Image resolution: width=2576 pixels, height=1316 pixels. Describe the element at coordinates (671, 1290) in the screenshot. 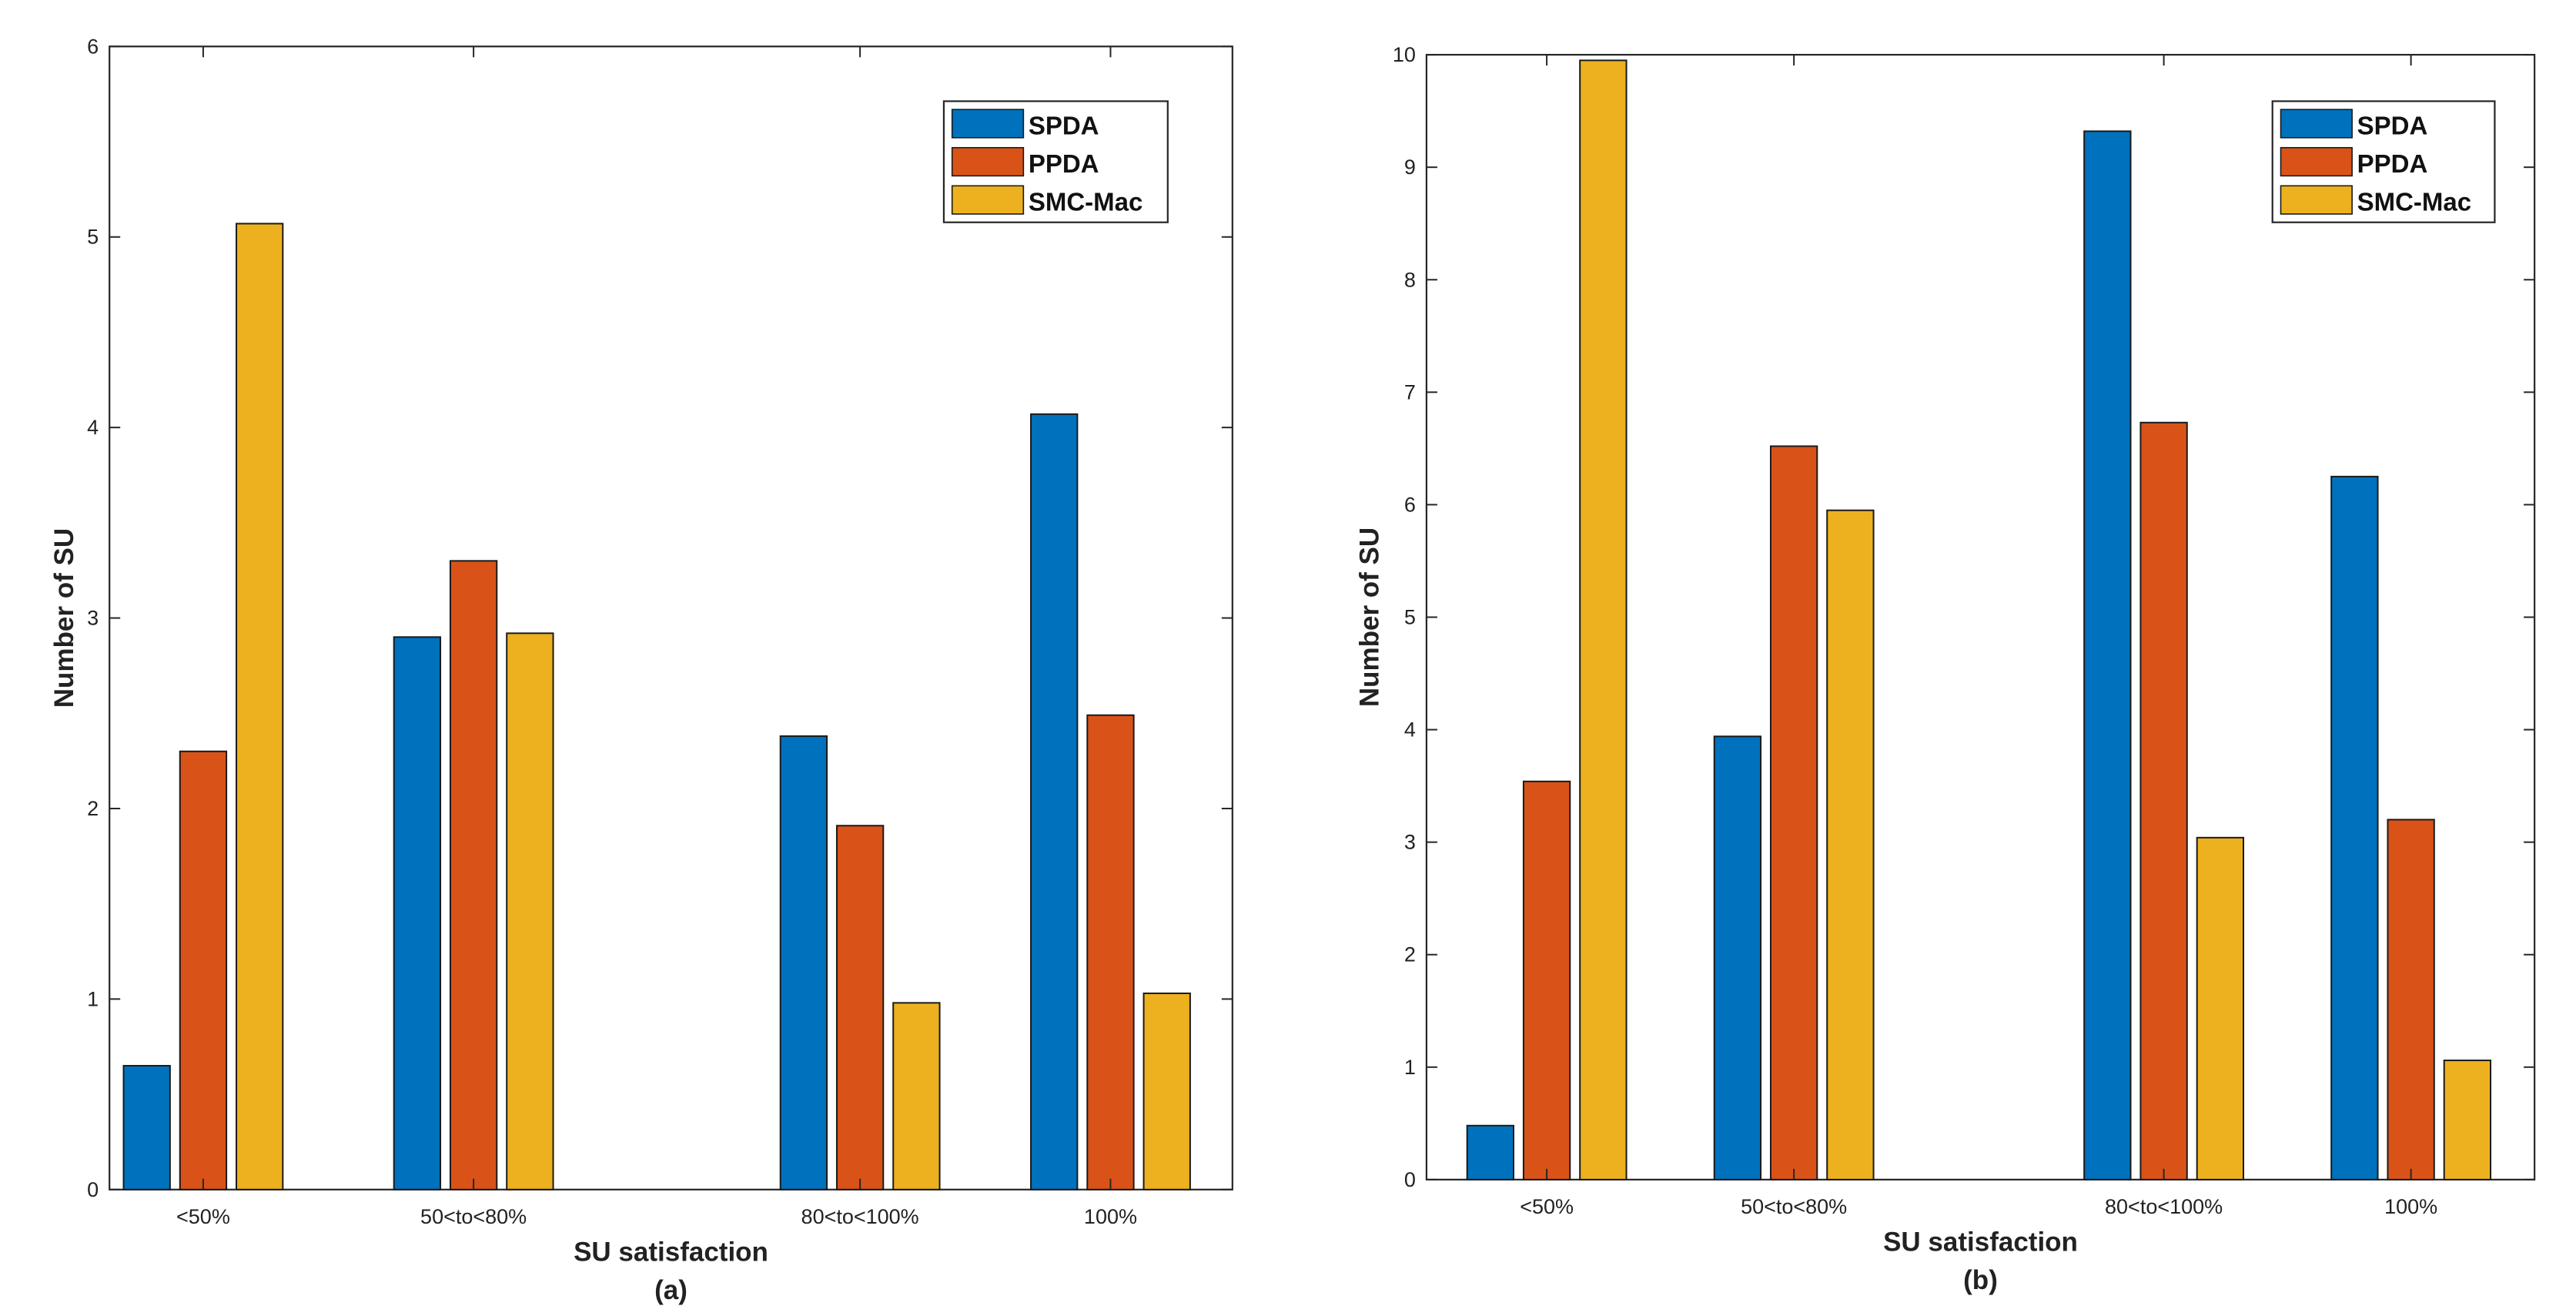

I see `chart-caption: (a)` at that location.